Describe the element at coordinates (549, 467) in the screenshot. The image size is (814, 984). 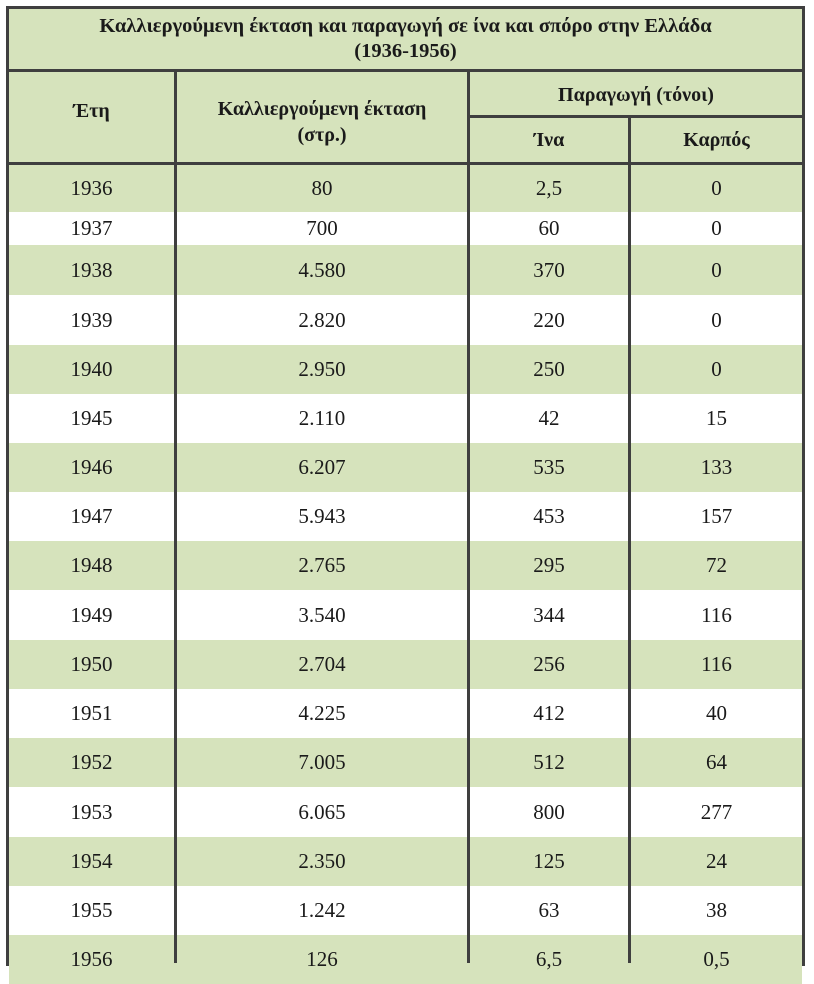
I see `cell-fiber: 535` at that location.